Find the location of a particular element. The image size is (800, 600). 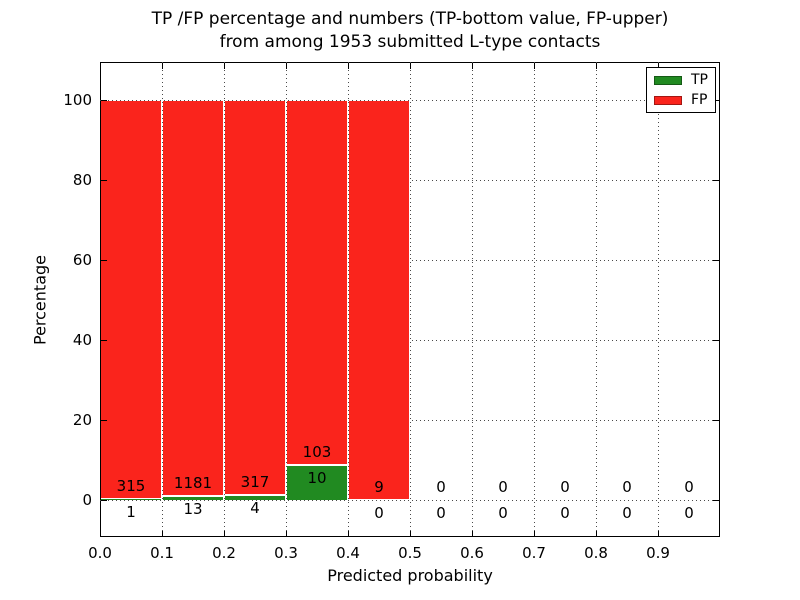

x-tick-label: 0.3 is located at coordinates (286, 553).